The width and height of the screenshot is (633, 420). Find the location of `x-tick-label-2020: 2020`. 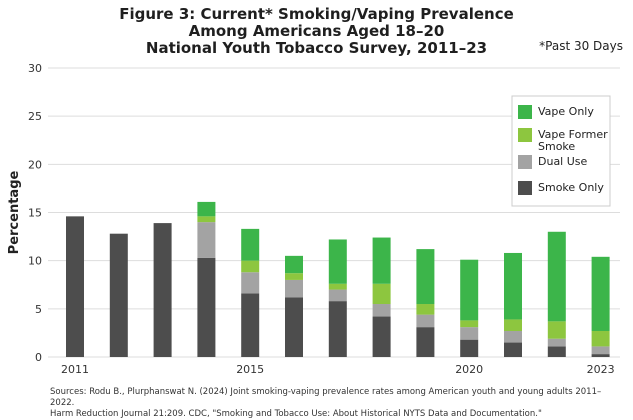

x-tick-label-2020: 2020 is located at coordinates (469, 369).